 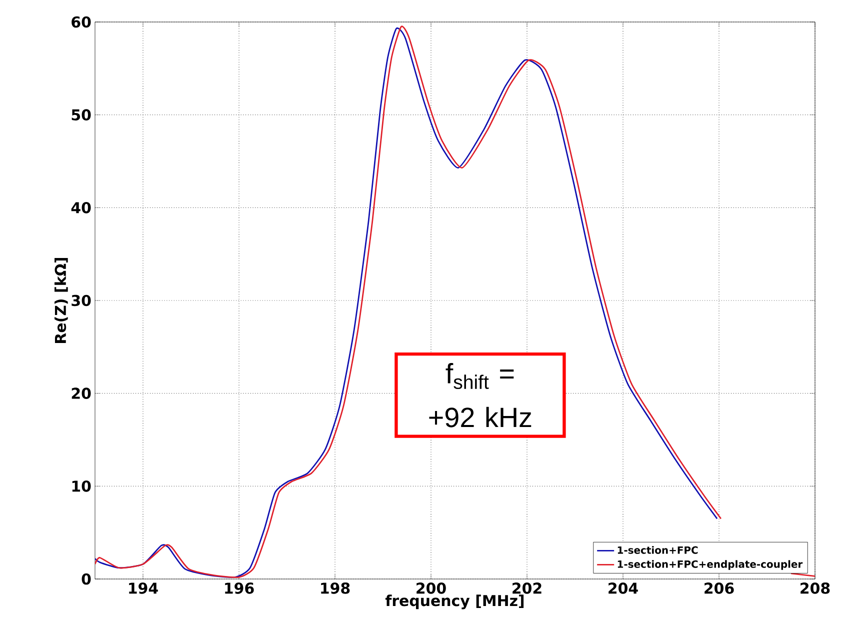 I want to click on x-tick-label: 200, so click(x=431, y=588).